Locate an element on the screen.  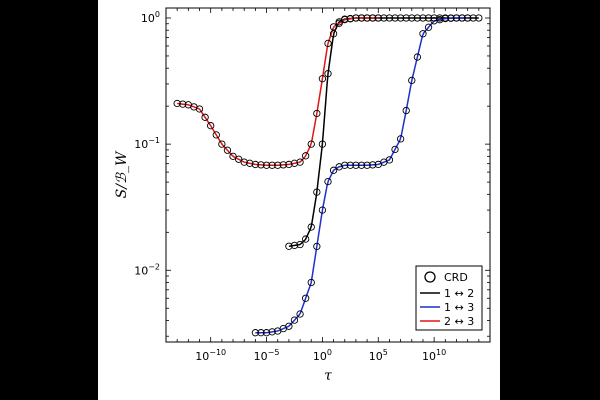
x-tick-label: 10⁻⁵ is located at coordinates (267, 355).